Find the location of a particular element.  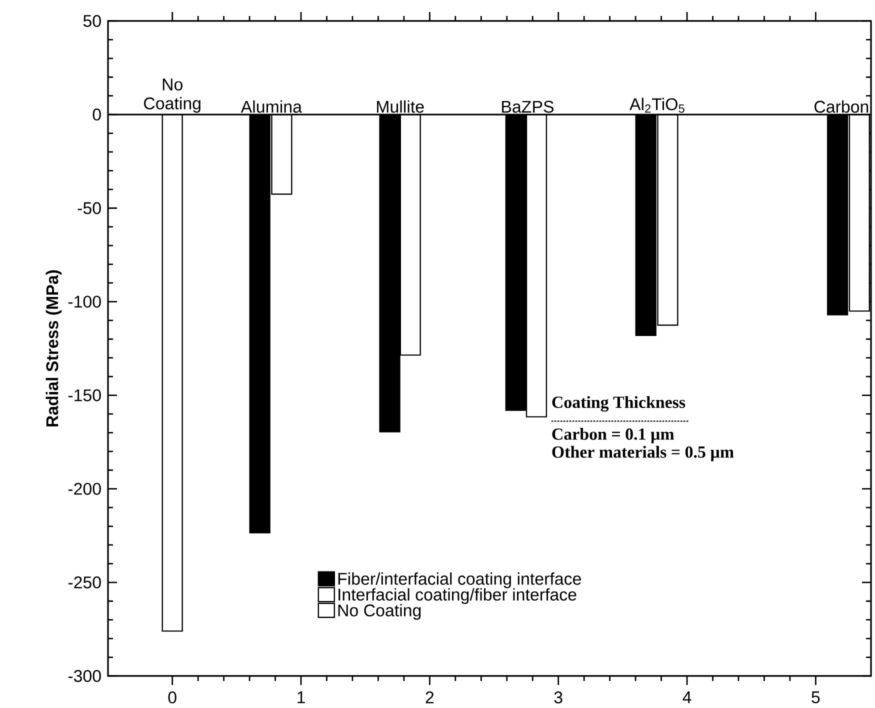

y-tick-label: 50 is located at coordinates (92, 20).